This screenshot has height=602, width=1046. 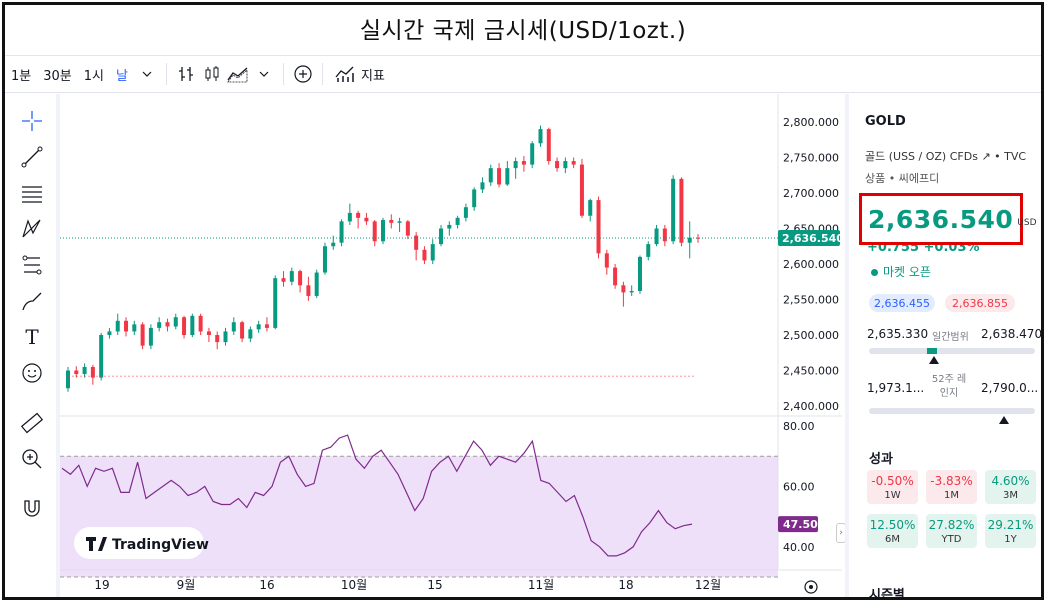 I want to click on interval-1min: 1분, so click(x=21, y=76).